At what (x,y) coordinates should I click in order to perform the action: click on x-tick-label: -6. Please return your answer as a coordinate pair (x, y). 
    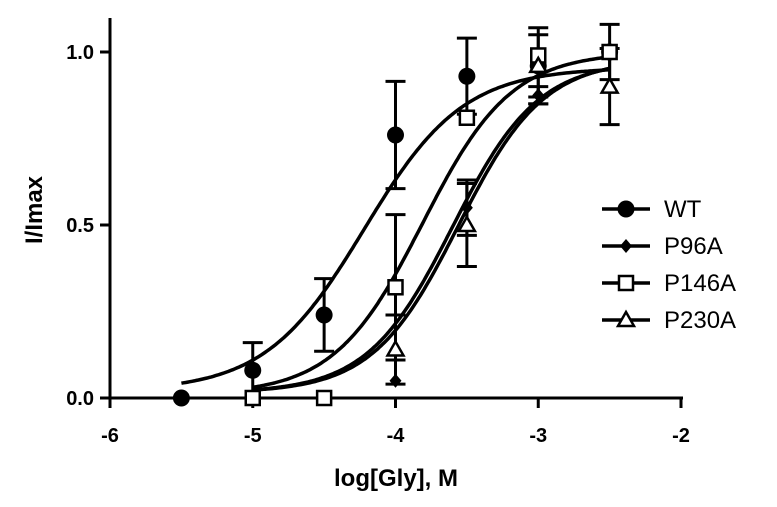
    Looking at the image, I should click on (110, 436).